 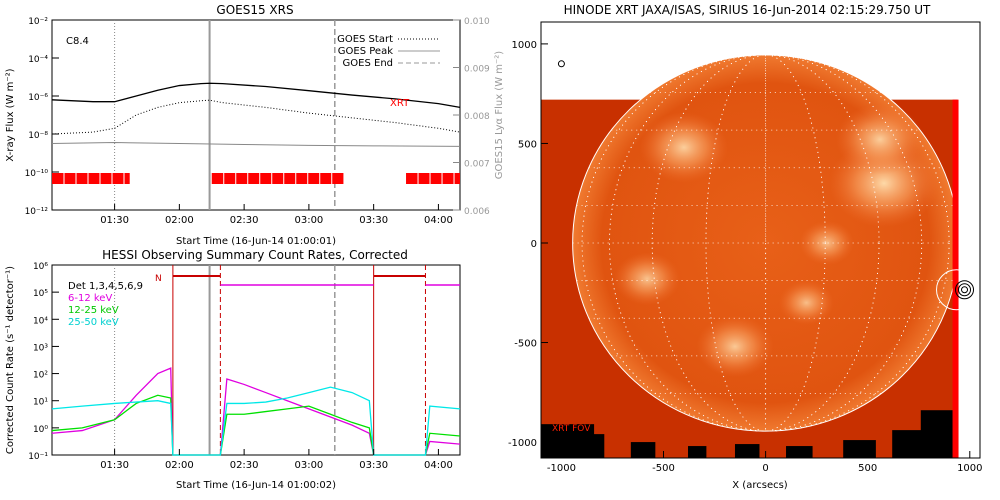 I want to click on hessi-y-axis: 10⁶ 10⁵ 10⁴ 10³ 10² 10¹ 10⁰ 10⁻¹, so click(x=43, y=362).